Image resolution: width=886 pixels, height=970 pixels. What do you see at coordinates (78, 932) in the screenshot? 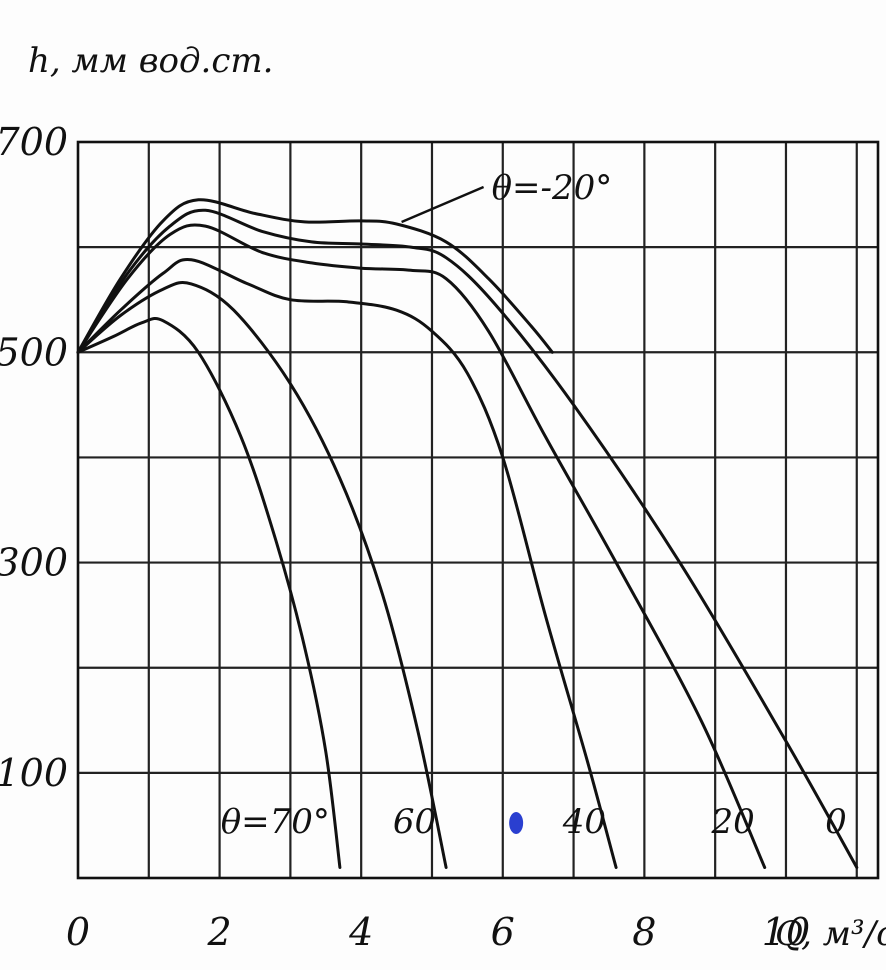
I see `x-tick-label: 0` at bounding box center [78, 932].